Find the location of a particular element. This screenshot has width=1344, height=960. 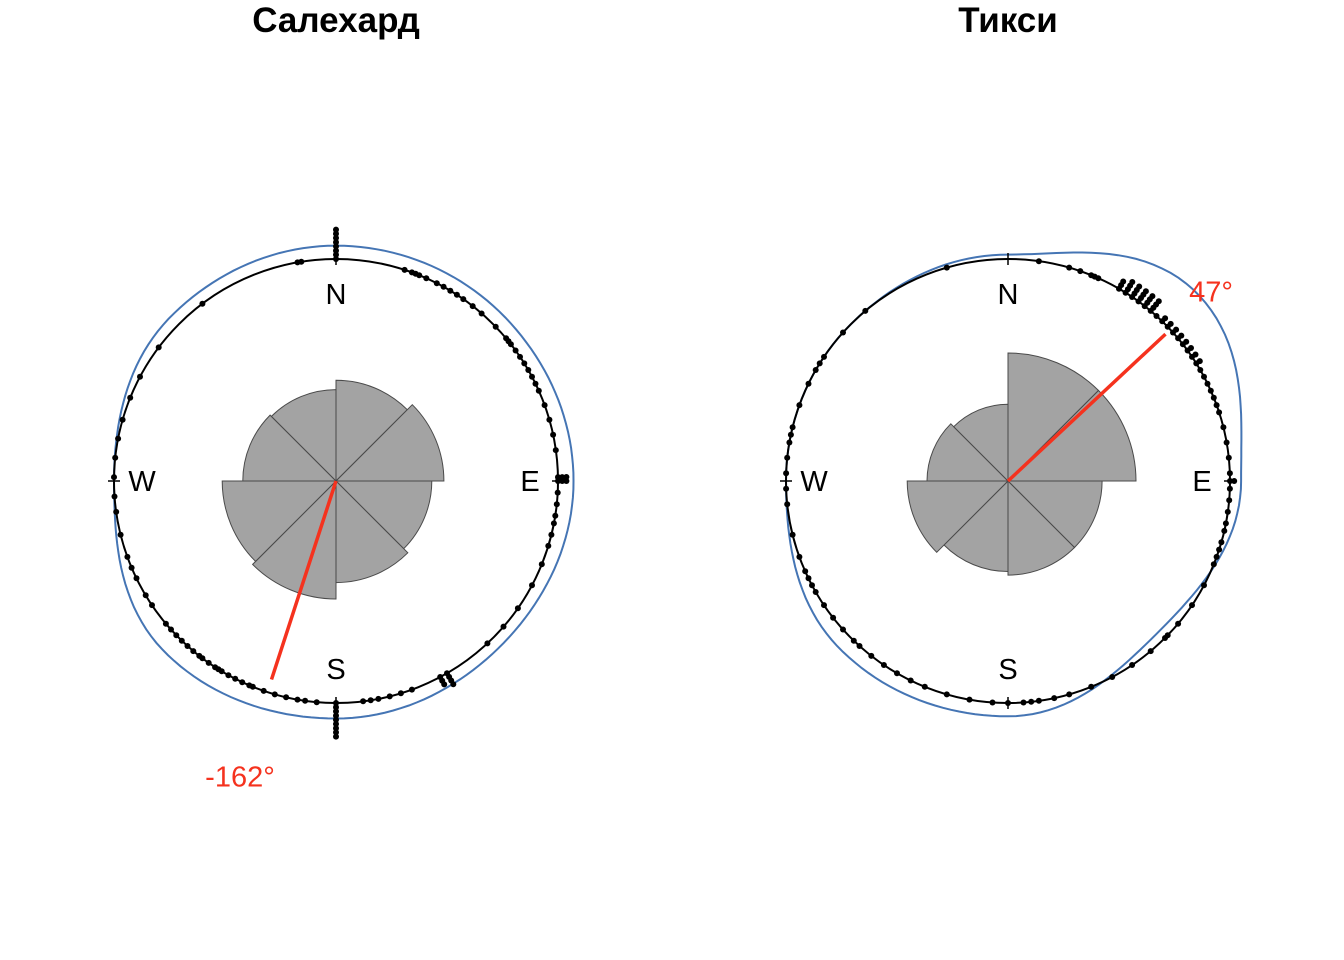

compass-label-south: S is located at coordinates (1007, 670).